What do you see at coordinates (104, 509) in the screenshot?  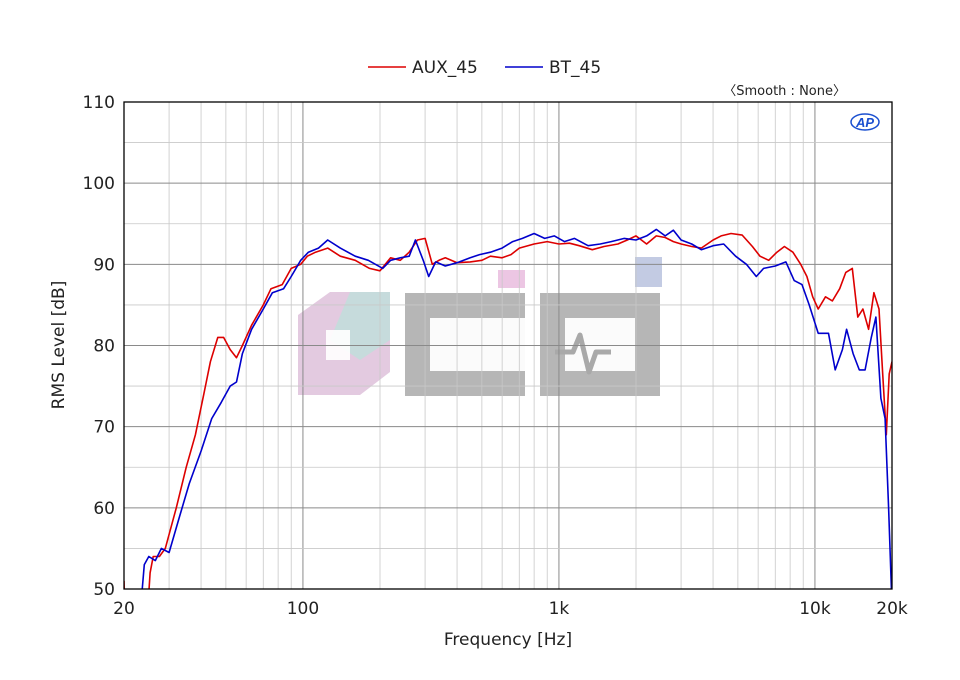 I see `y-tick-label: 60` at bounding box center [104, 509].